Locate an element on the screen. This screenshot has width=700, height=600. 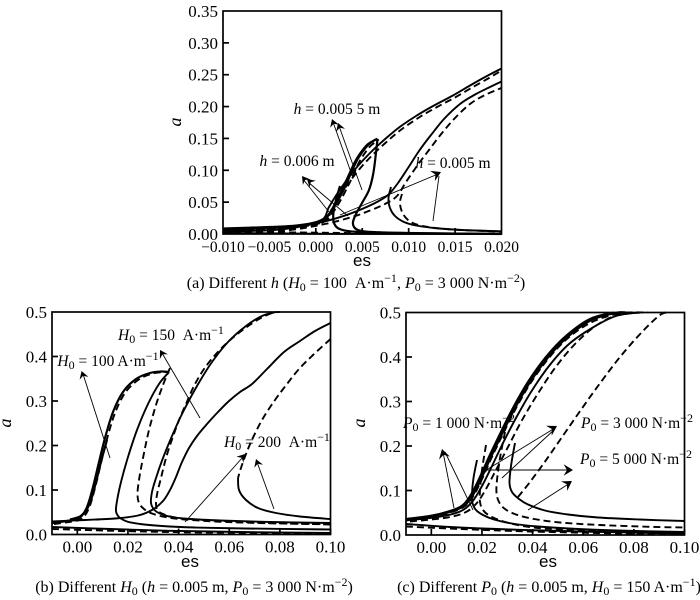
svg-text: P0 = 3 000 N·m−2 is located at coordinates (636, 422).